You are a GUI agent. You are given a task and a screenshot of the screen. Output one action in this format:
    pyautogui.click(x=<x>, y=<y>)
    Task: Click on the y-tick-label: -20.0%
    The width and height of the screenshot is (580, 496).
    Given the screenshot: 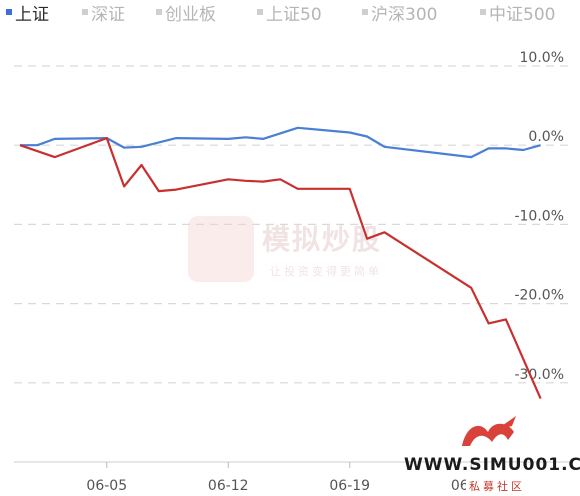 What is the action you would take?
    pyautogui.click(x=539, y=296)
    